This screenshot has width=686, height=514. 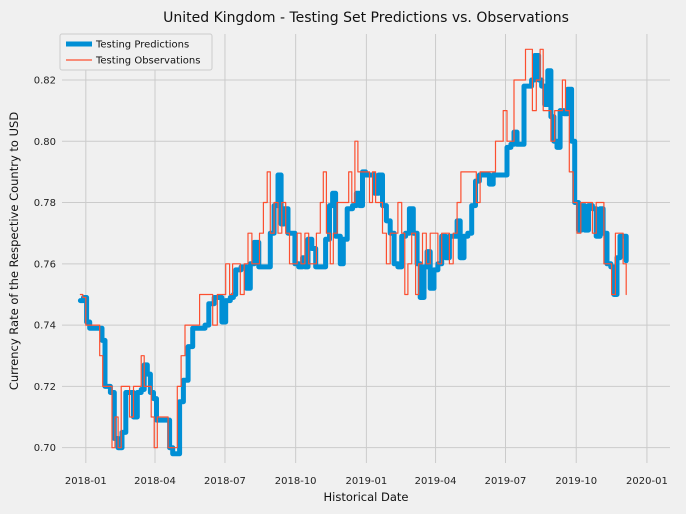 I want to click on y-tick-label: 0.76, so click(x=45, y=264).